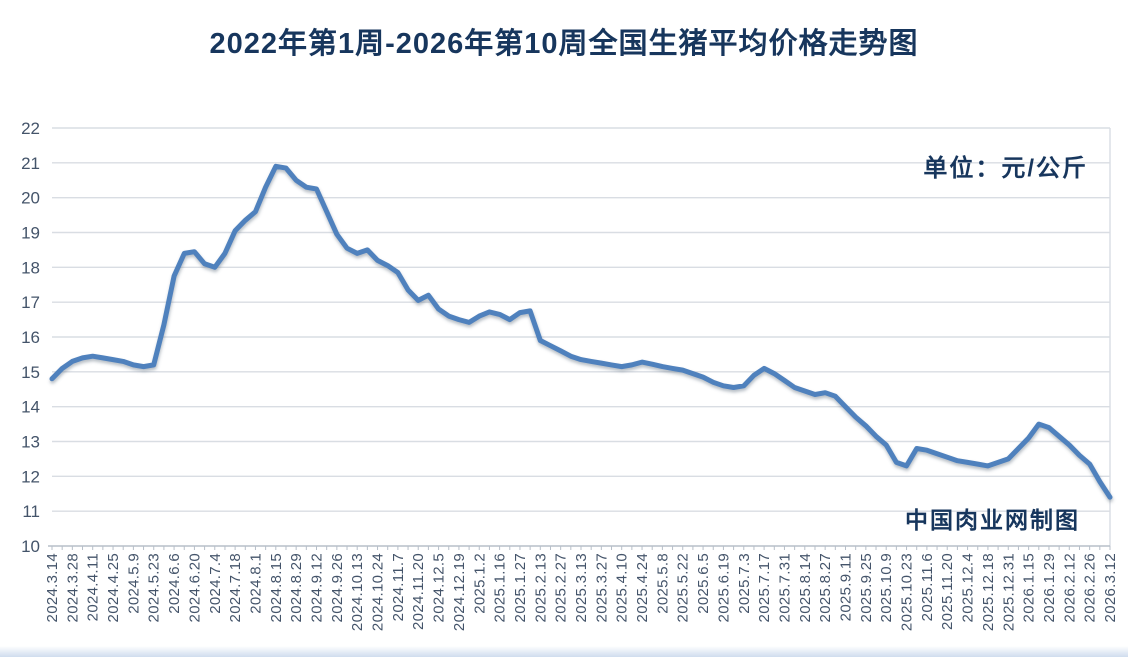 The image size is (1128, 657). Describe the element at coordinates (846, 587) in the screenshot. I see `x-tick-label: 2025.9.11` at that location.